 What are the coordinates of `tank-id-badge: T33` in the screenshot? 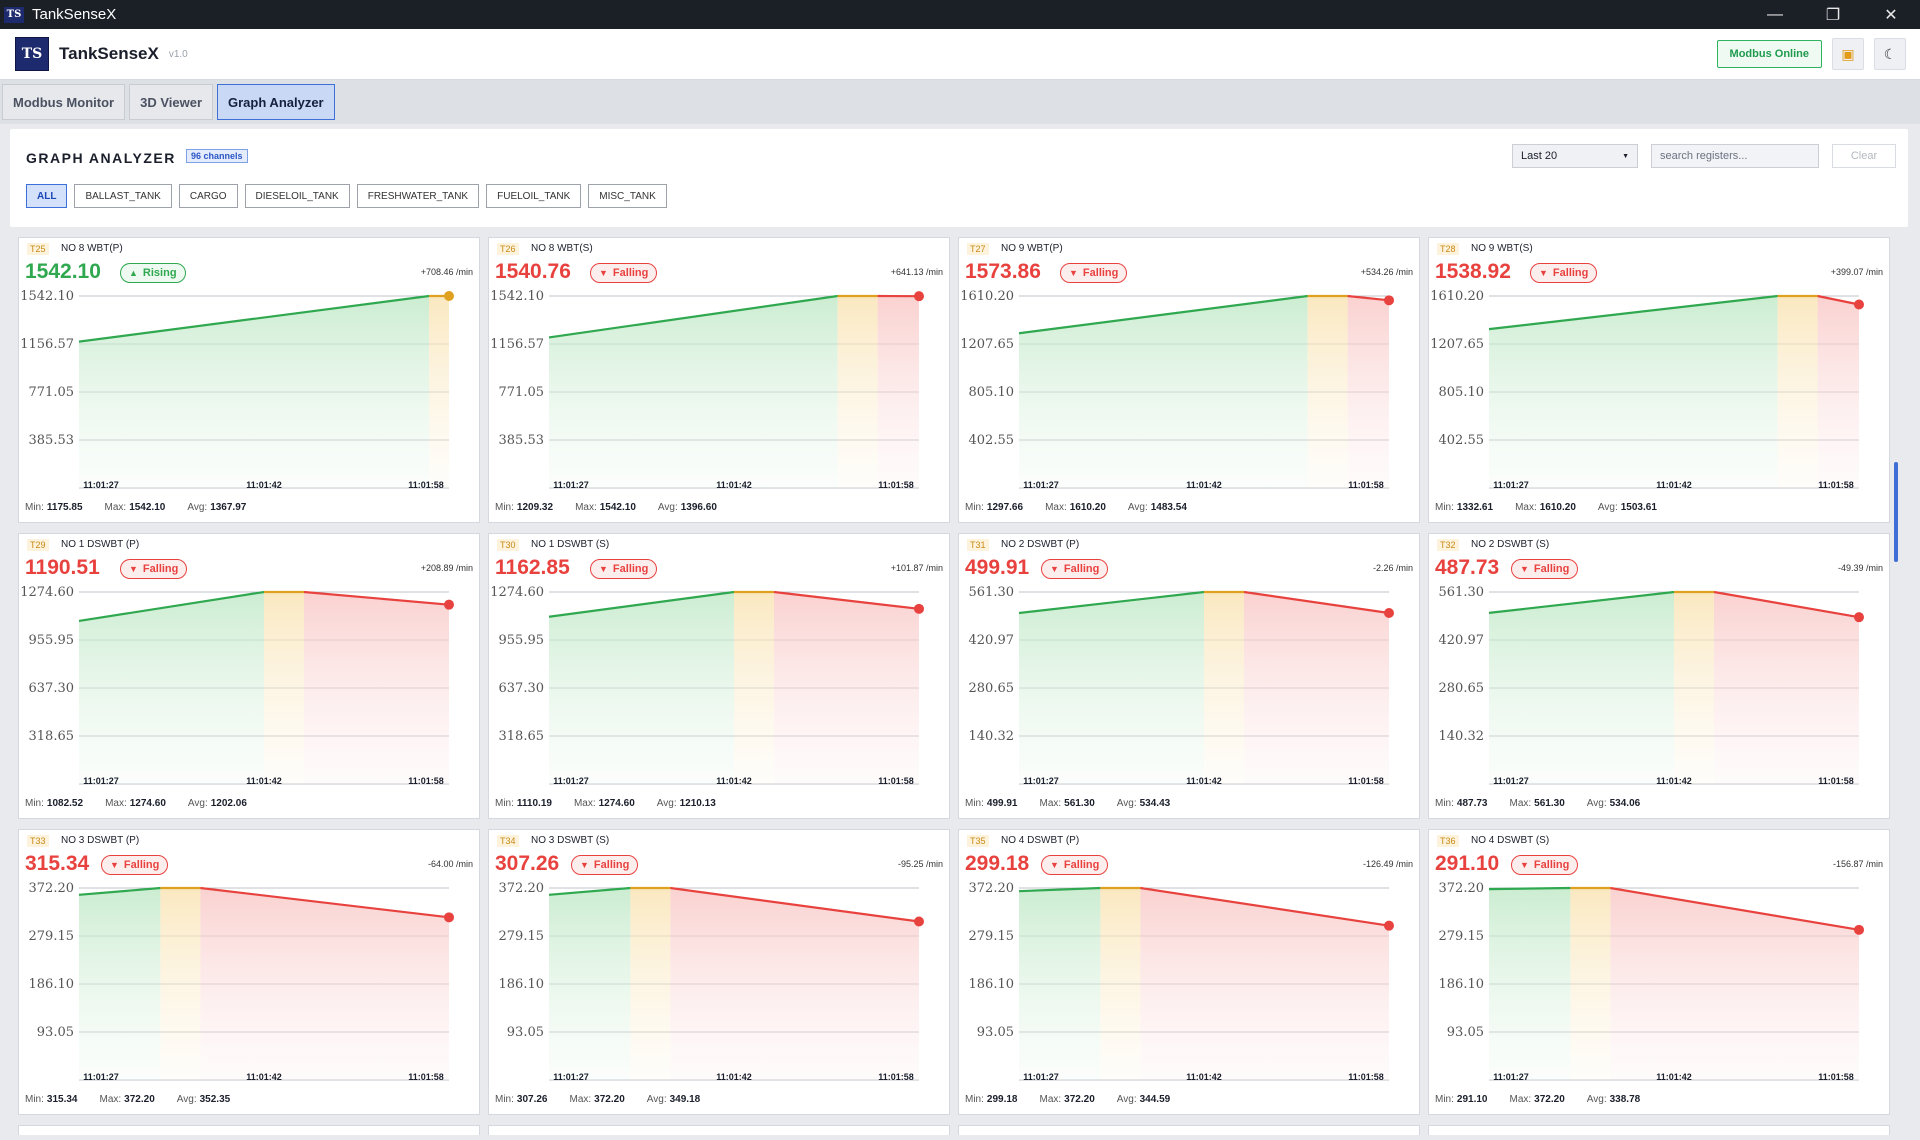 It's located at (38, 841).